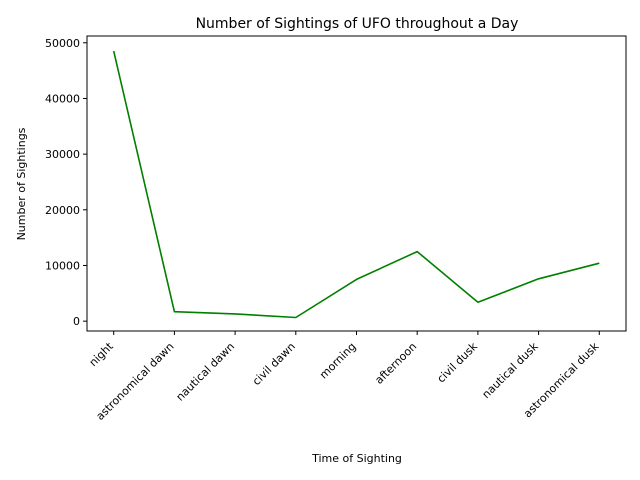 This screenshot has height=480, width=640. Describe the element at coordinates (66, 182) in the screenshot. I see `y-axis: 0 10000 20000 30000 40000 50000` at that location.